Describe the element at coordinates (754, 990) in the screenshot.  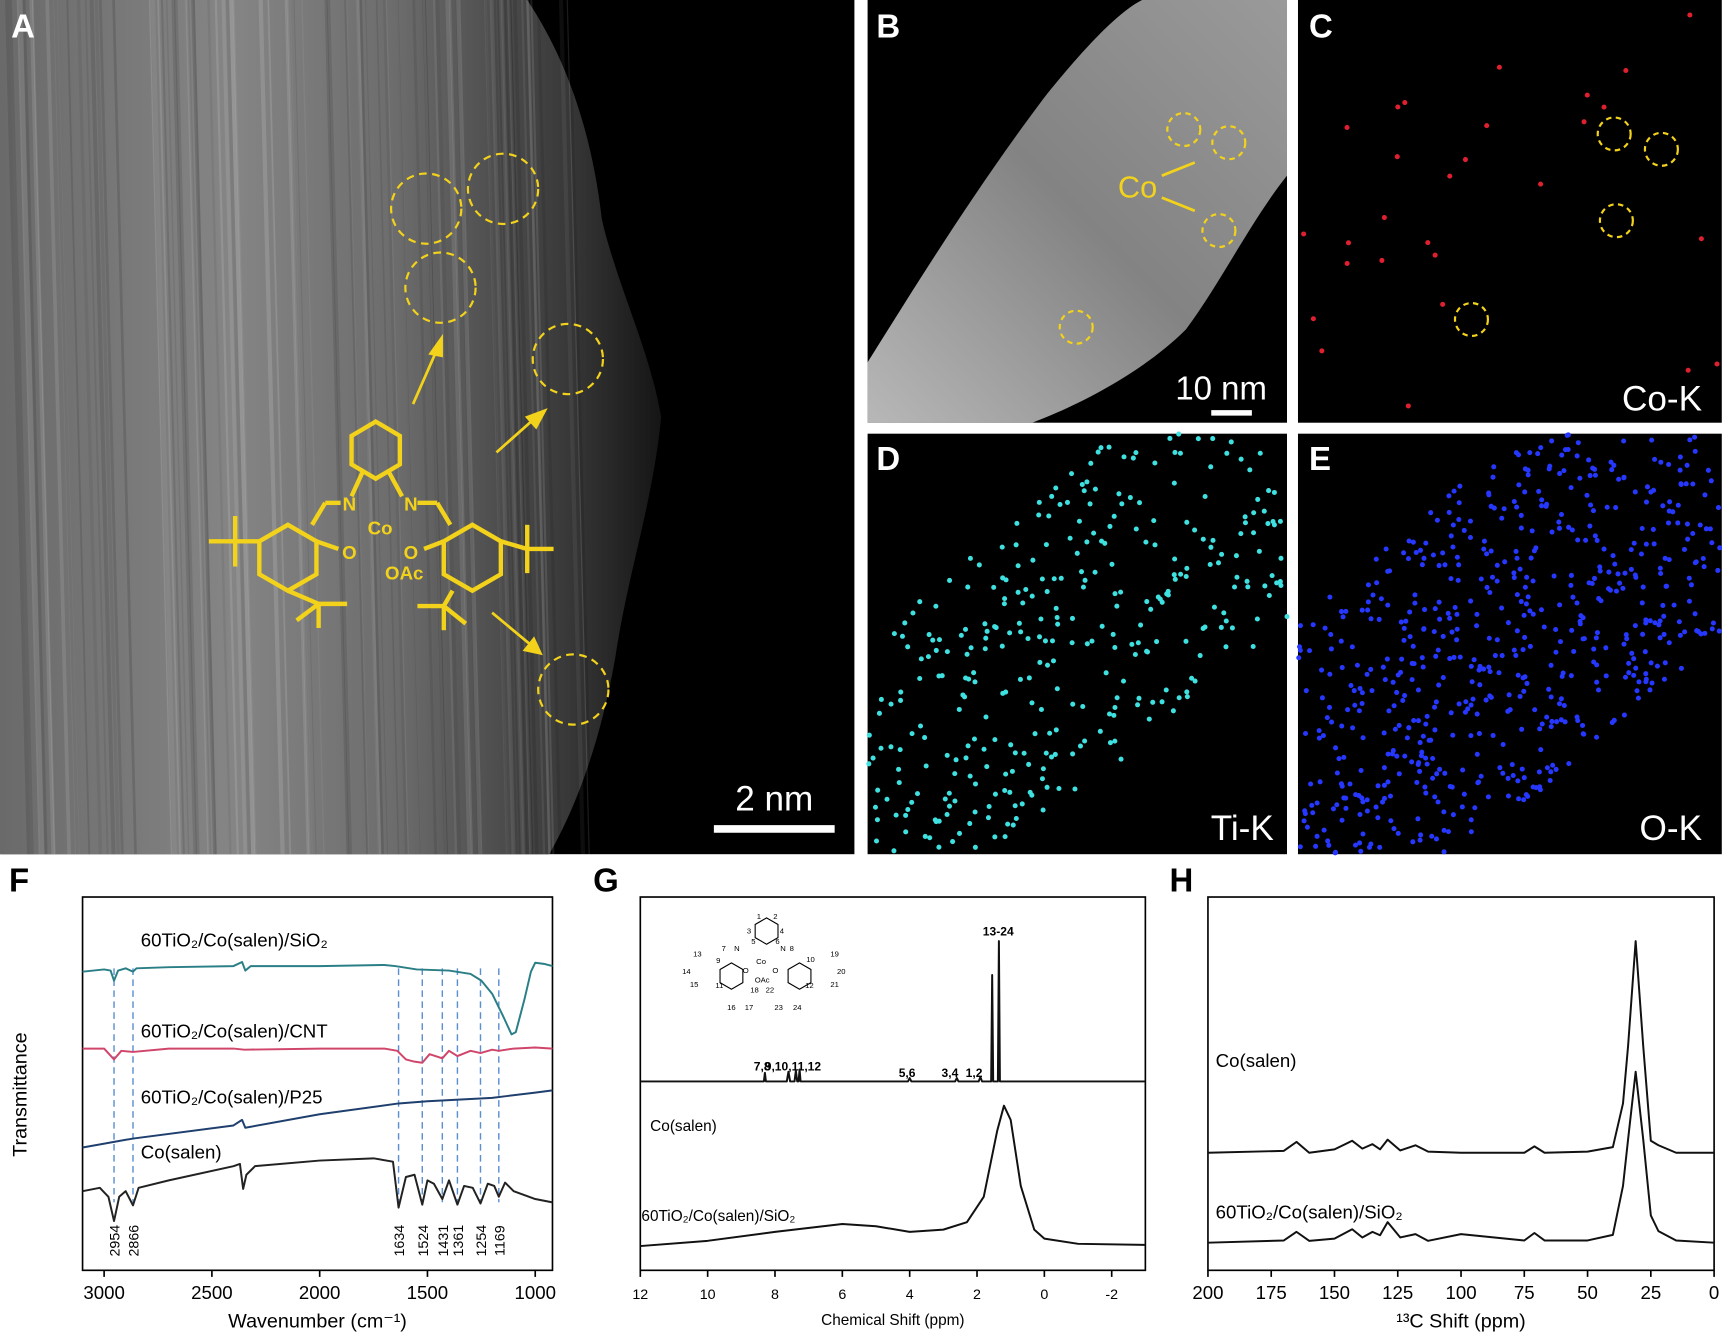
I see `inset-label: 18` at that location.